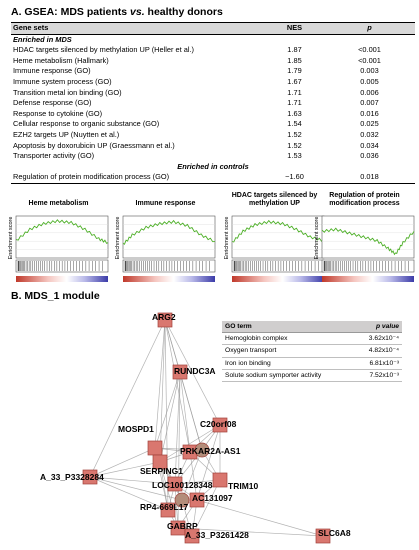 The image size is (419, 550). What do you see at coordinates (369, 113) in the screenshot?
I see `p-value: 0.016` at bounding box center [369, 113].